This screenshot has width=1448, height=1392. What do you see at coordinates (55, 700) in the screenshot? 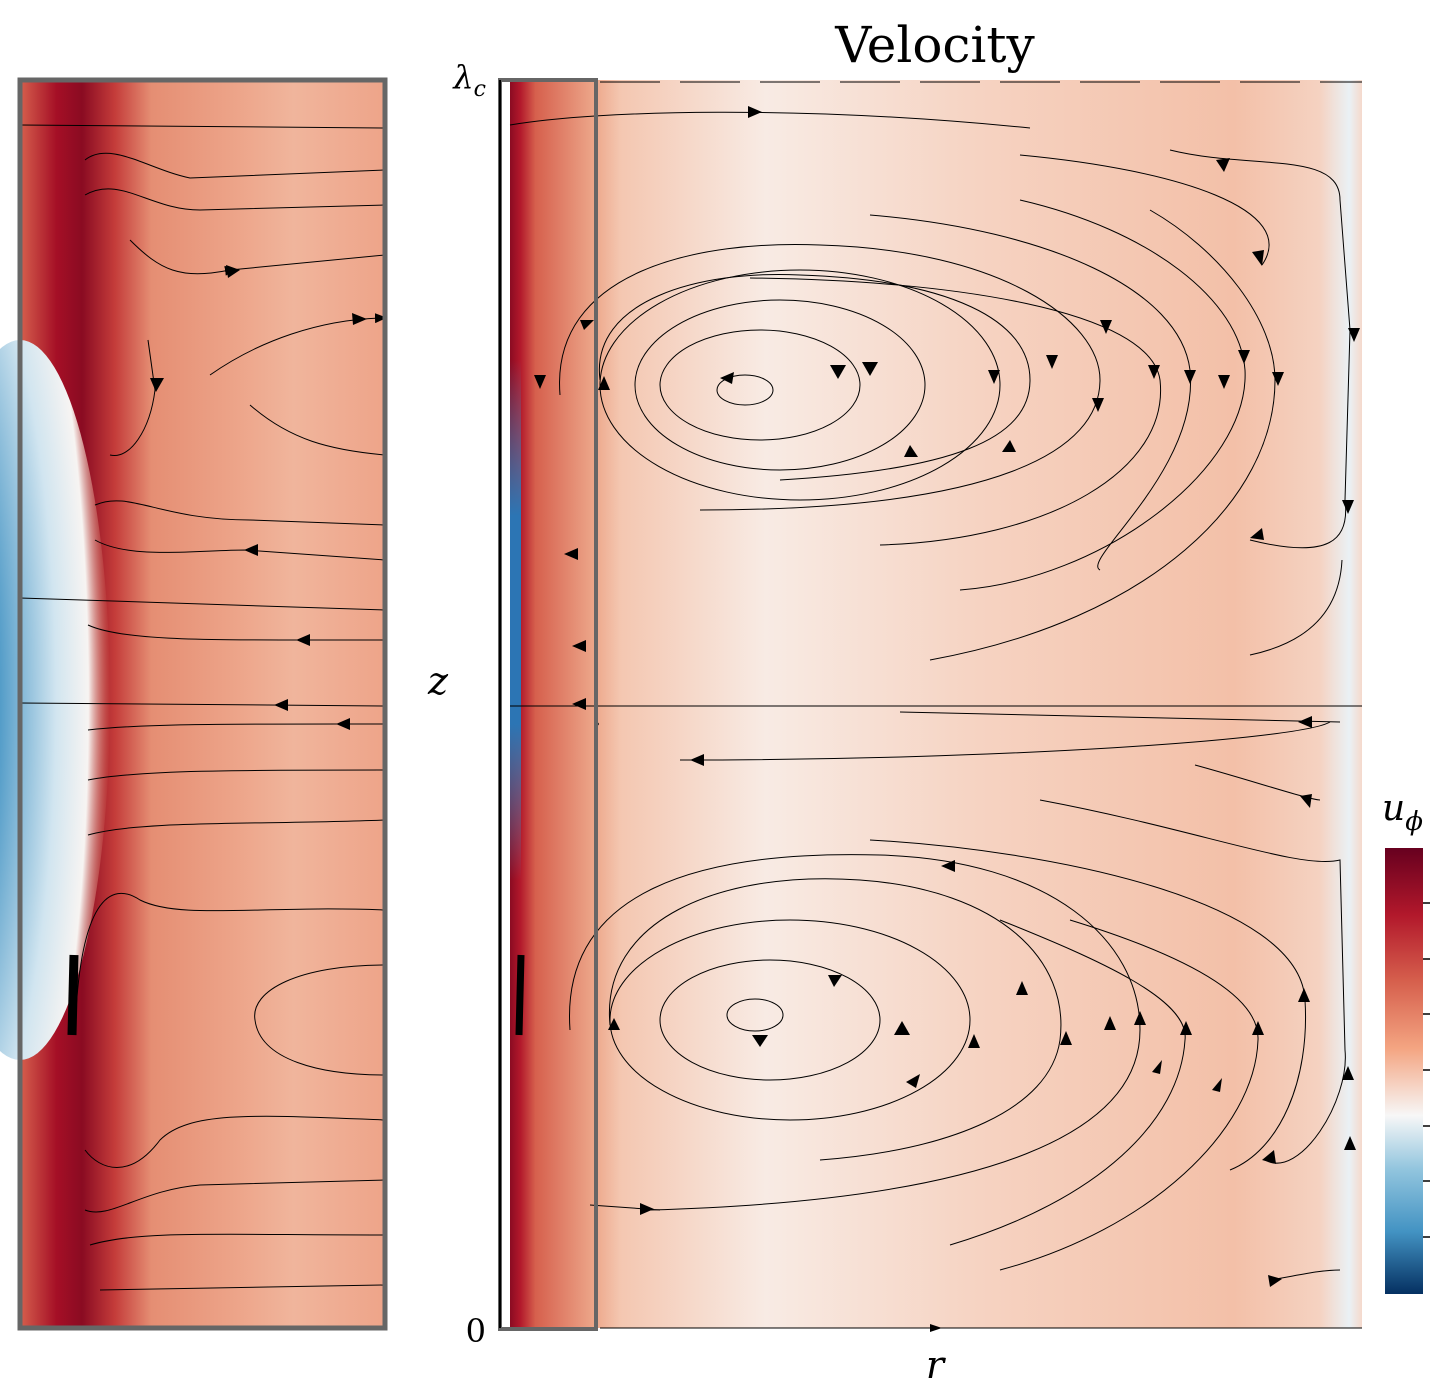
I see `inset-negative-region` at bounding box center [55, 700].